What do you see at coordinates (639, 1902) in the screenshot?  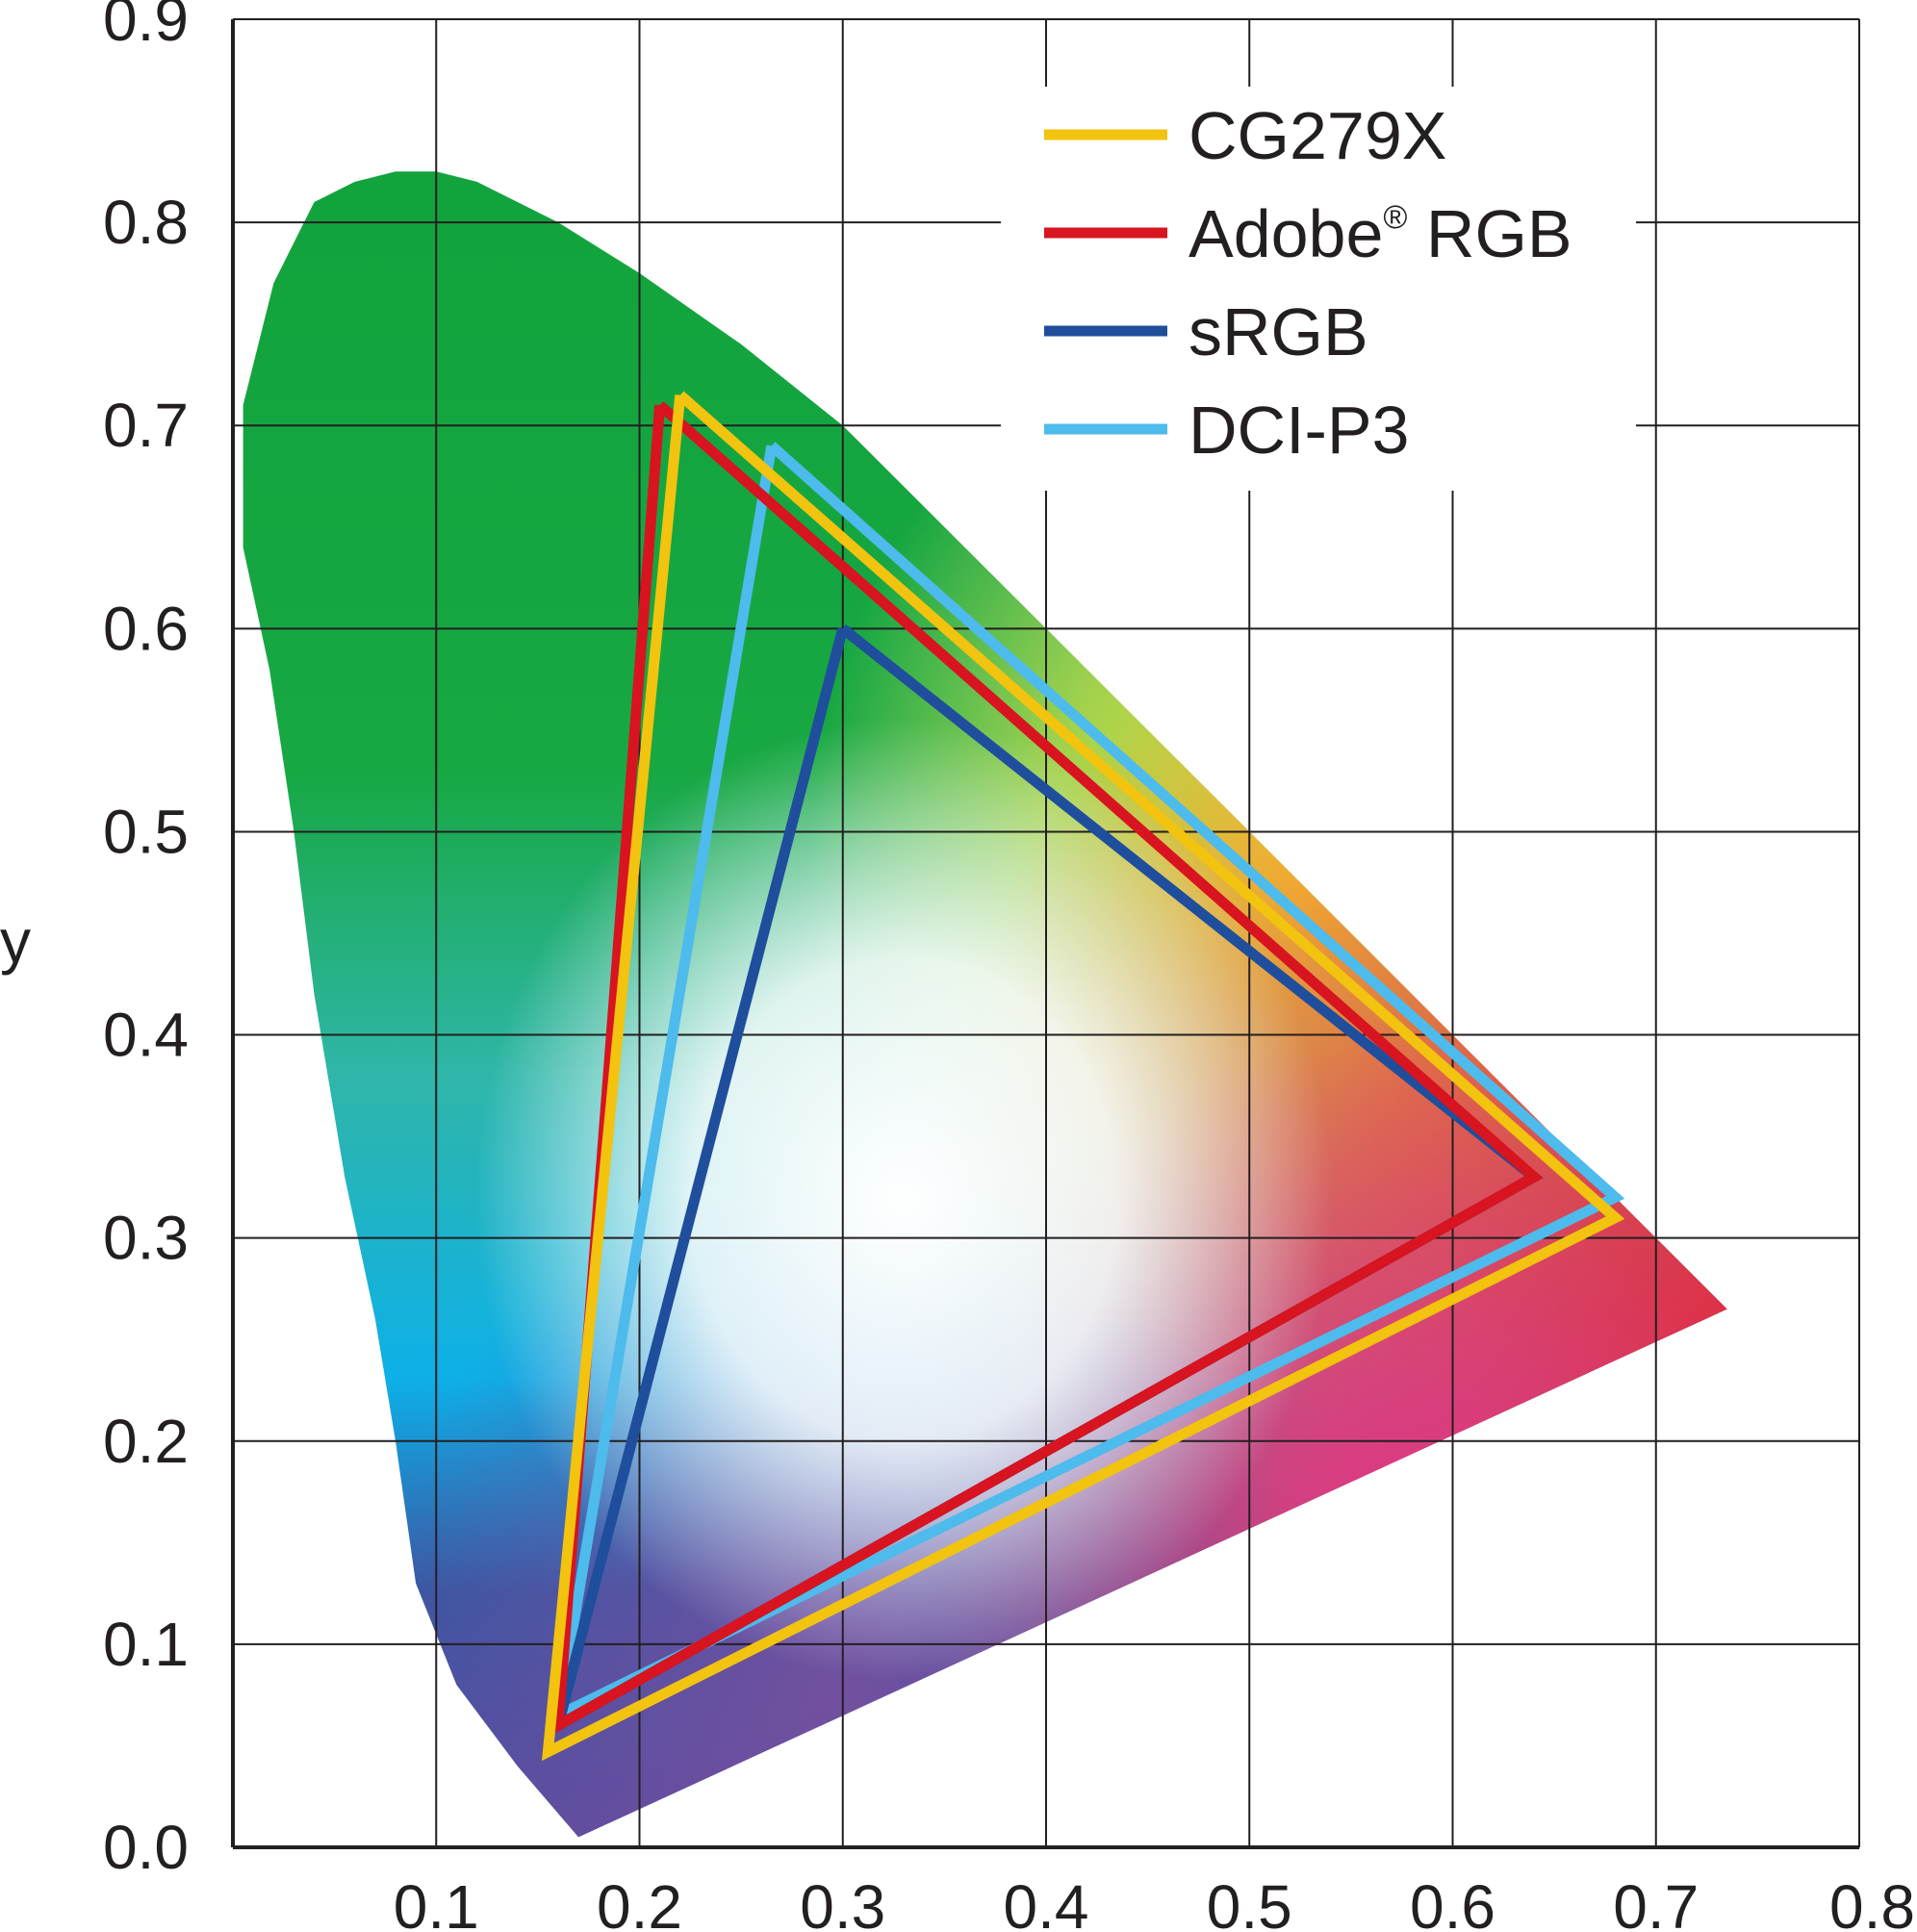 I see `x-tick-label: 0.2` at bounding box center [639, 1902].